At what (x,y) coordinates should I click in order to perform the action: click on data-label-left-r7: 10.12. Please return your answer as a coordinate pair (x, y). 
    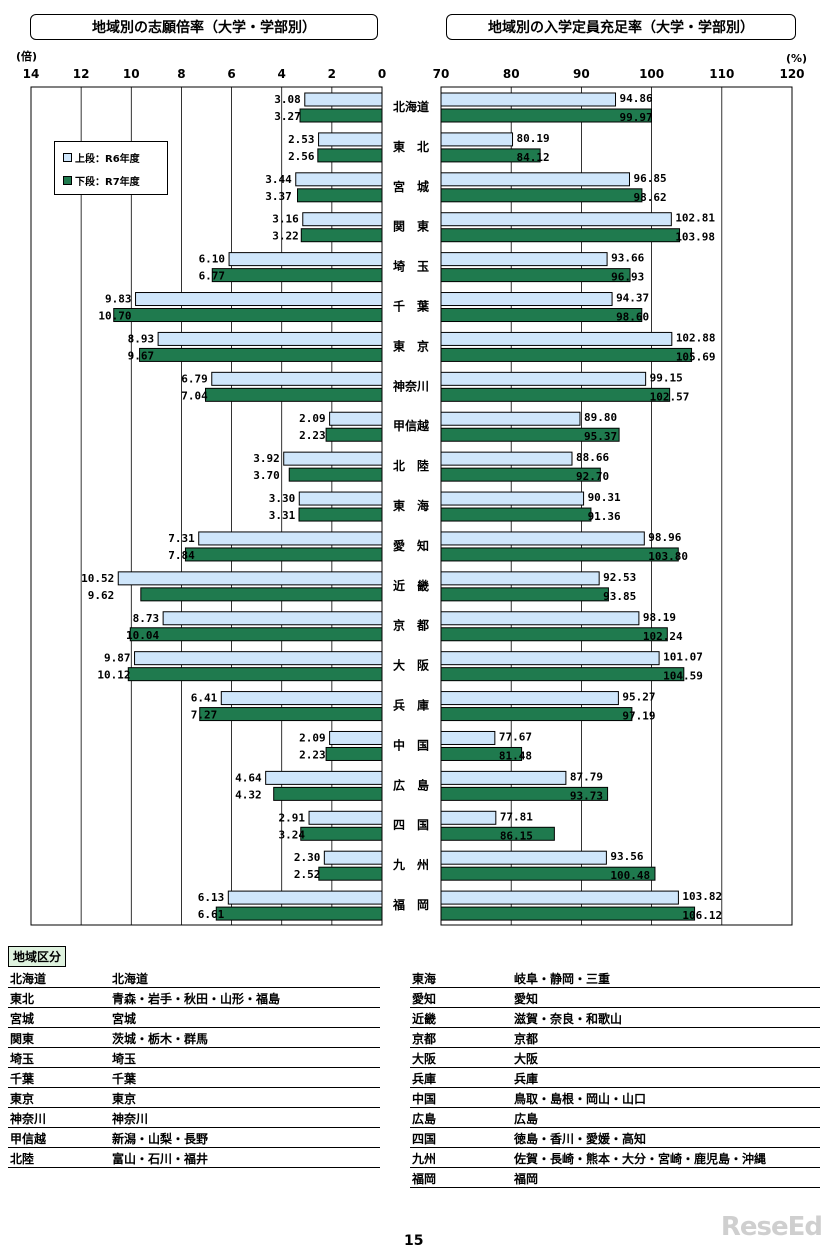
    Looking at the image, I should click on (113, 675).